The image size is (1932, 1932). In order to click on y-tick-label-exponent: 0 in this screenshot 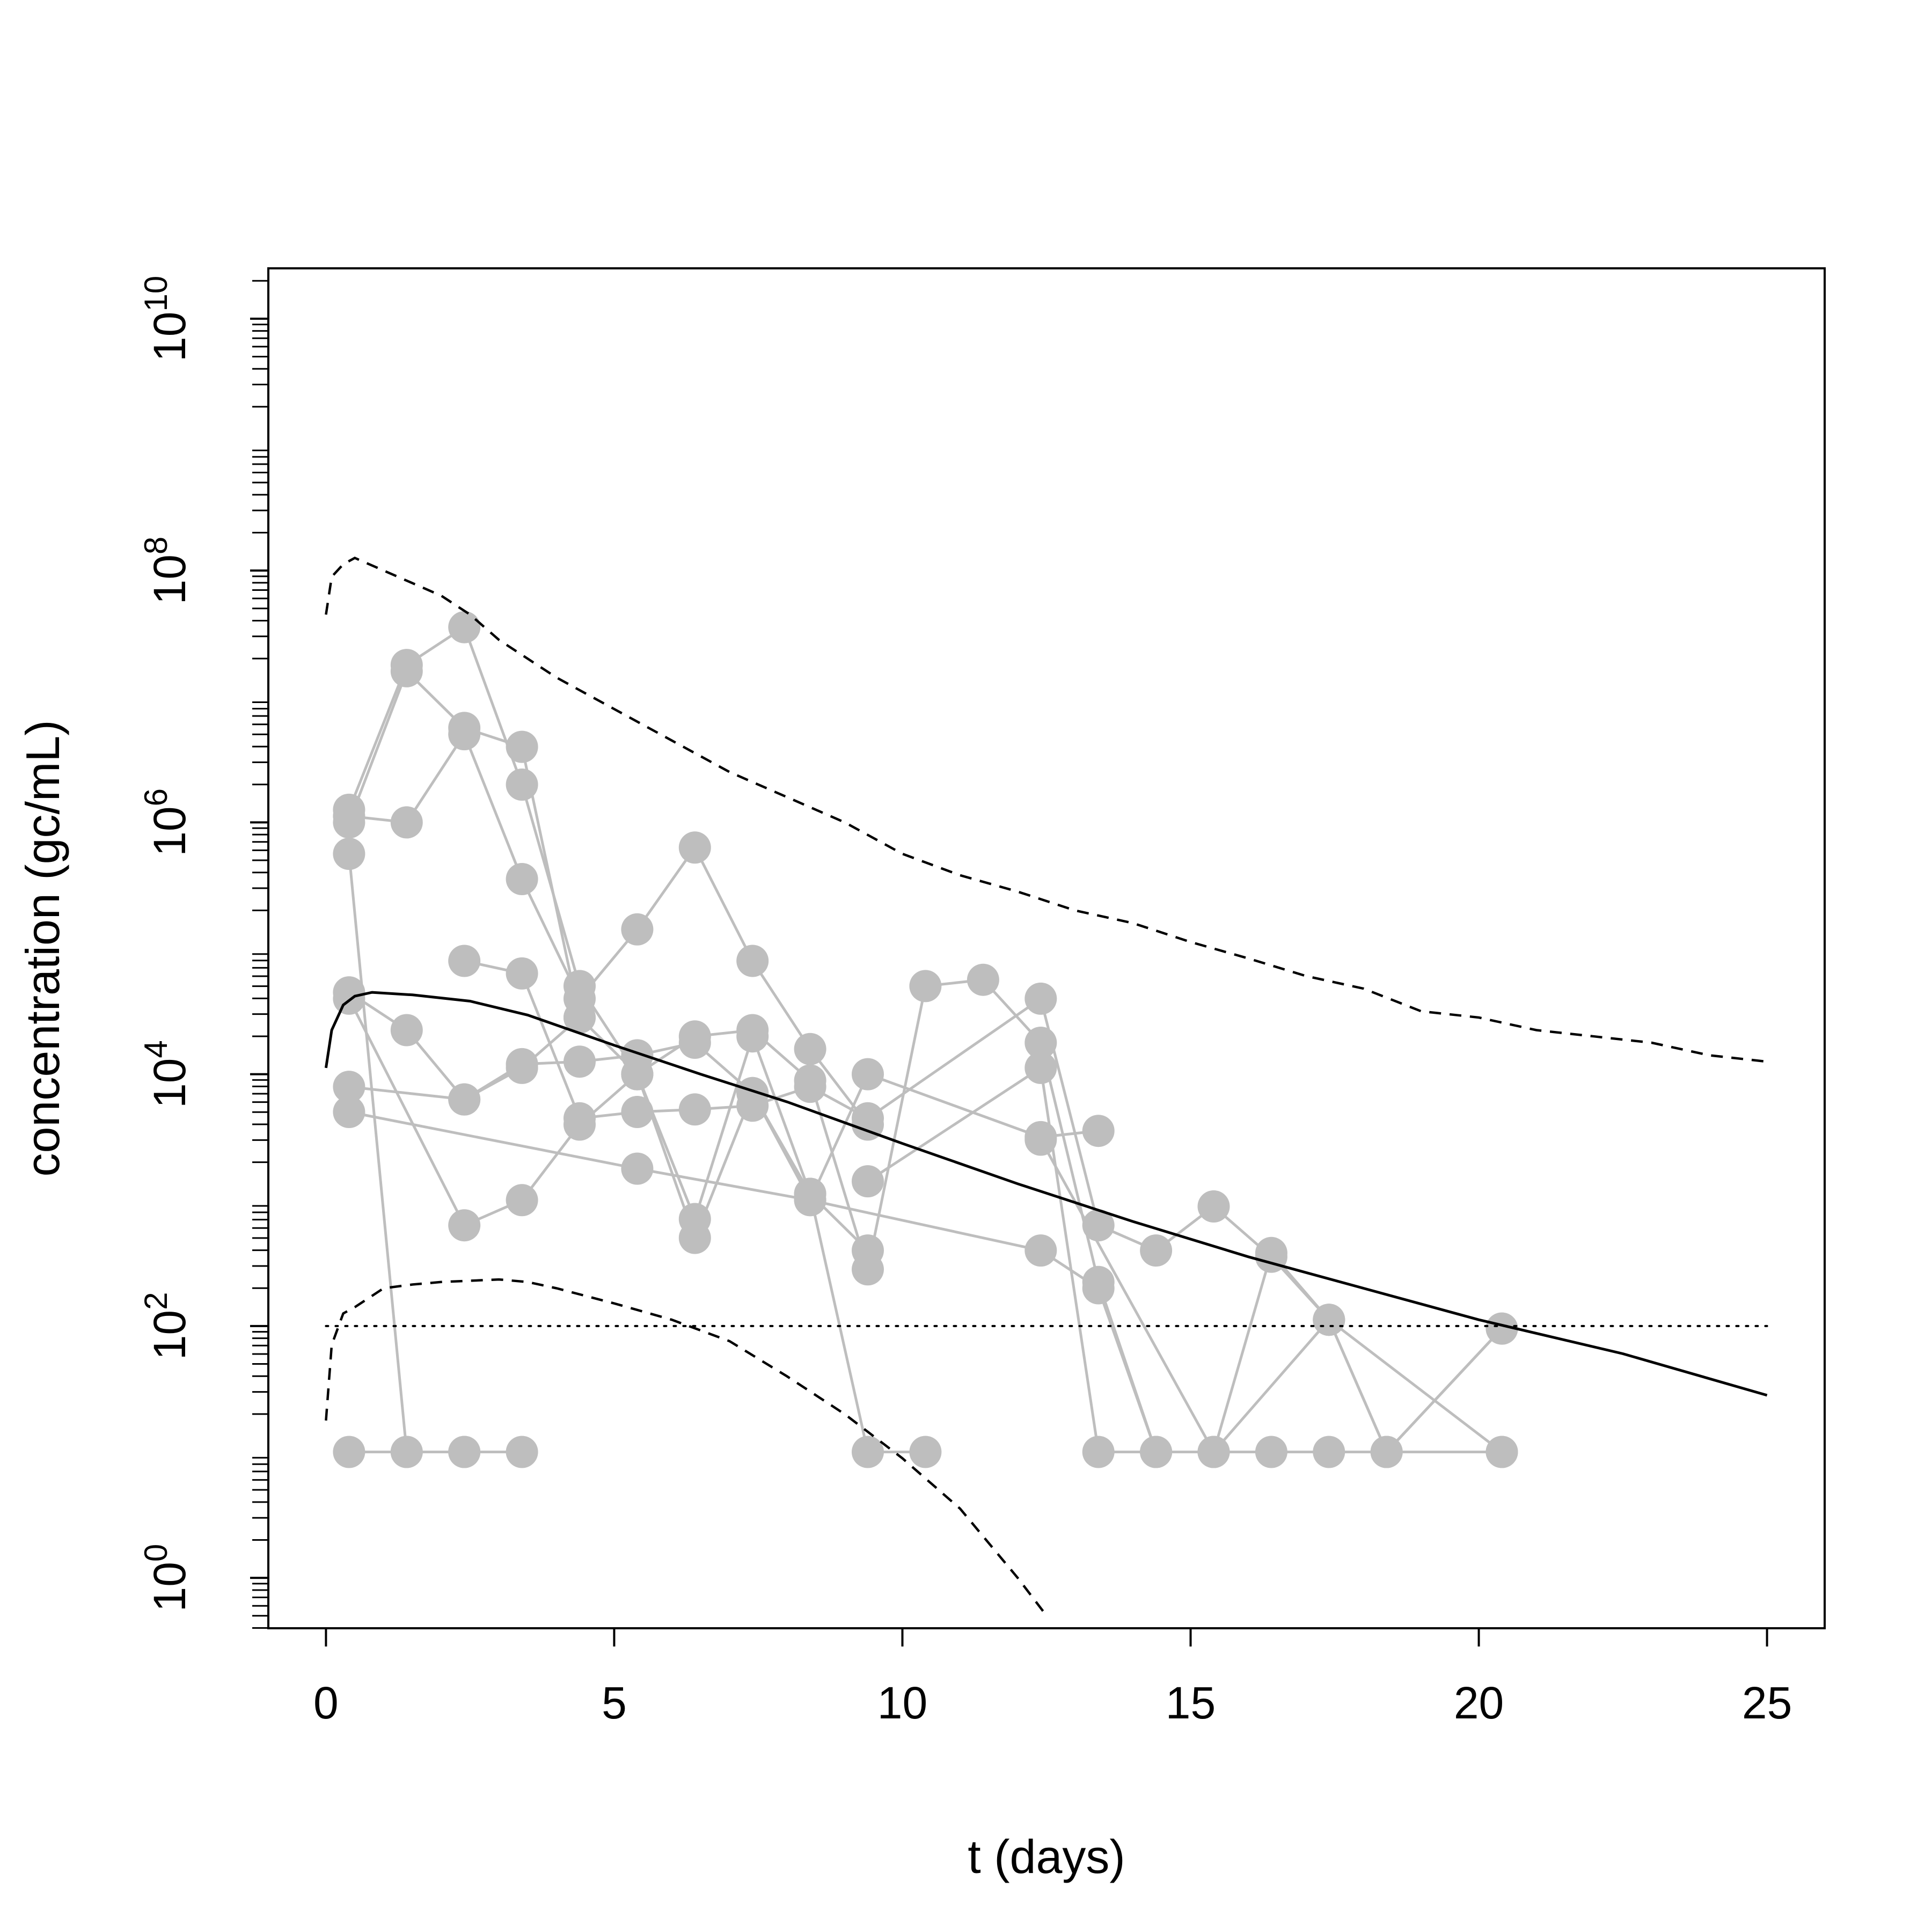, I will do `click(156, 1553)`.